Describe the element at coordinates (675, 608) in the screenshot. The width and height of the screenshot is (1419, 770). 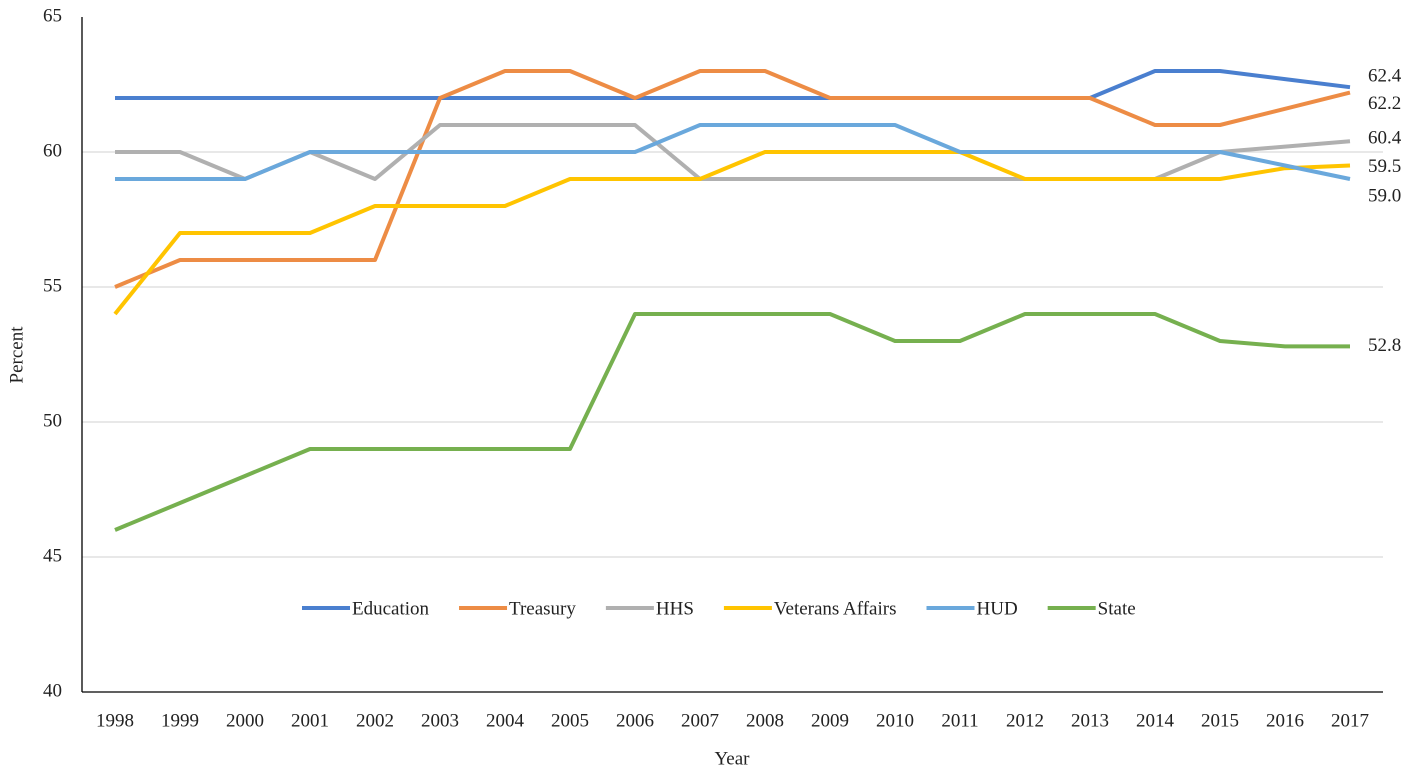
I see `legend-label: HHS` at that location.